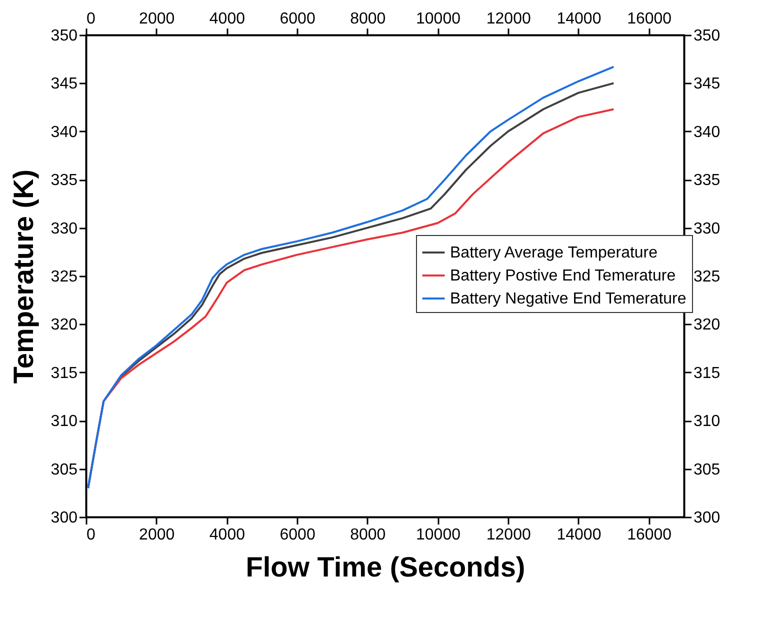 The height and width of the screenshot is (619, 768). I want to click on legend-label: Battery Negative End Temerature, so click(568, 299).